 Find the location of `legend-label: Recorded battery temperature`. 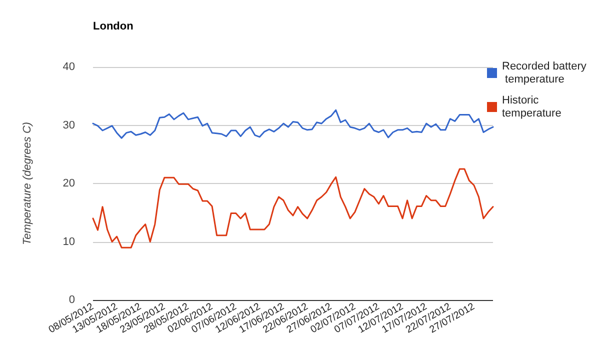

legend-label: Recorded battery temperature is located at coordinates (544, 73).